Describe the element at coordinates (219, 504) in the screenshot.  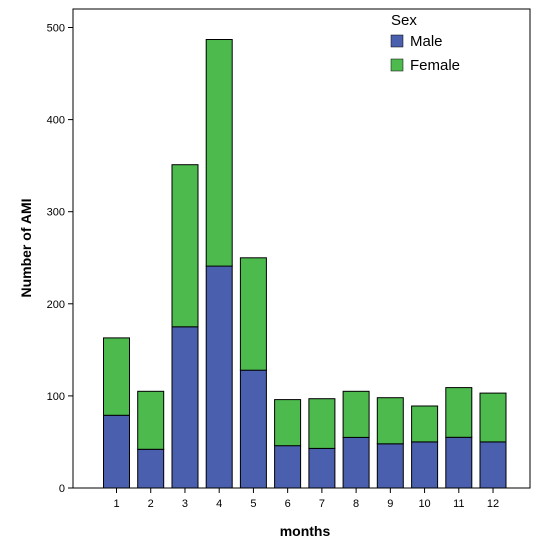
I see `x-tick-label: 4` at that location.